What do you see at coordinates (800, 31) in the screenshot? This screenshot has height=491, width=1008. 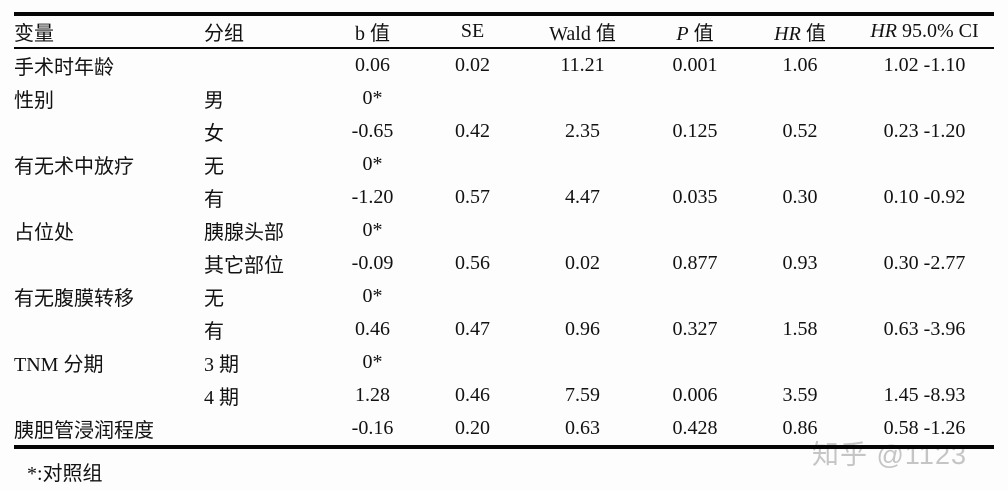 I see `header-hr-value: HR 值` at bounding box center [800, 31].